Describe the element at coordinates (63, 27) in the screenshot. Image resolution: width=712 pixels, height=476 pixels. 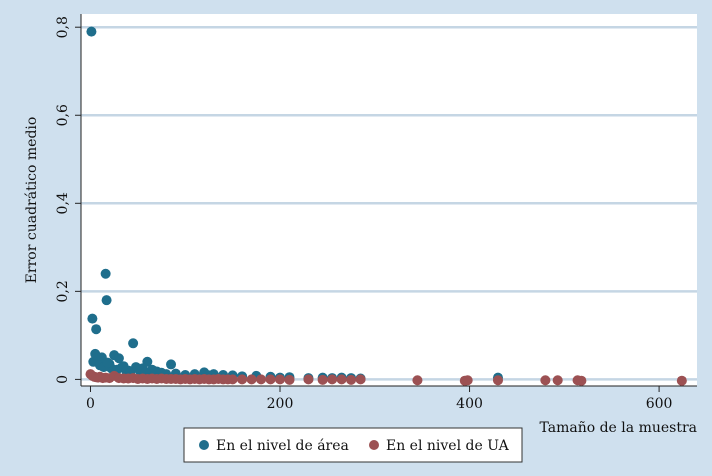
I see `y-tick-label: 0,8` at that location.